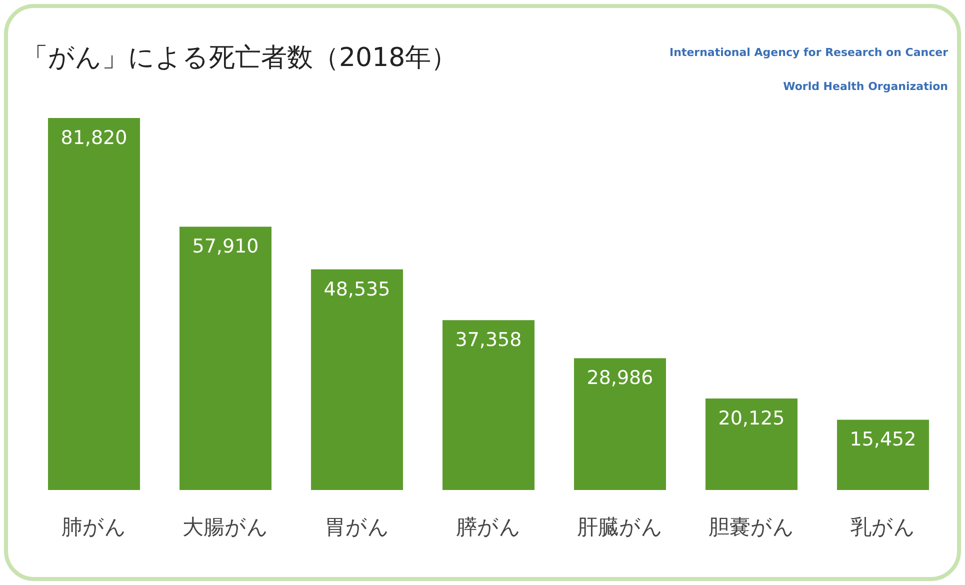  I want to click on text: International Agency for Research on Cancer, so click(809, 52).